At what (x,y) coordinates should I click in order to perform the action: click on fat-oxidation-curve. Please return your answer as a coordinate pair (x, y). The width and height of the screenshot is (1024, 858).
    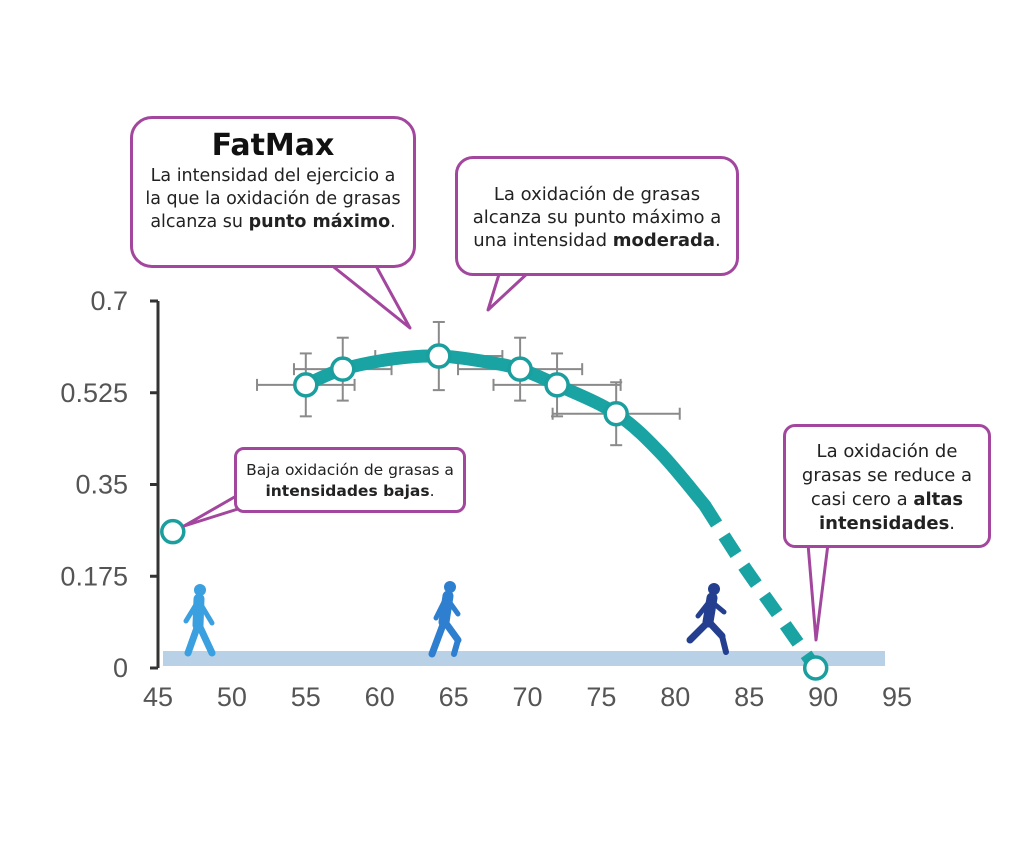
    Looking at the image, I should click on (505, 430).